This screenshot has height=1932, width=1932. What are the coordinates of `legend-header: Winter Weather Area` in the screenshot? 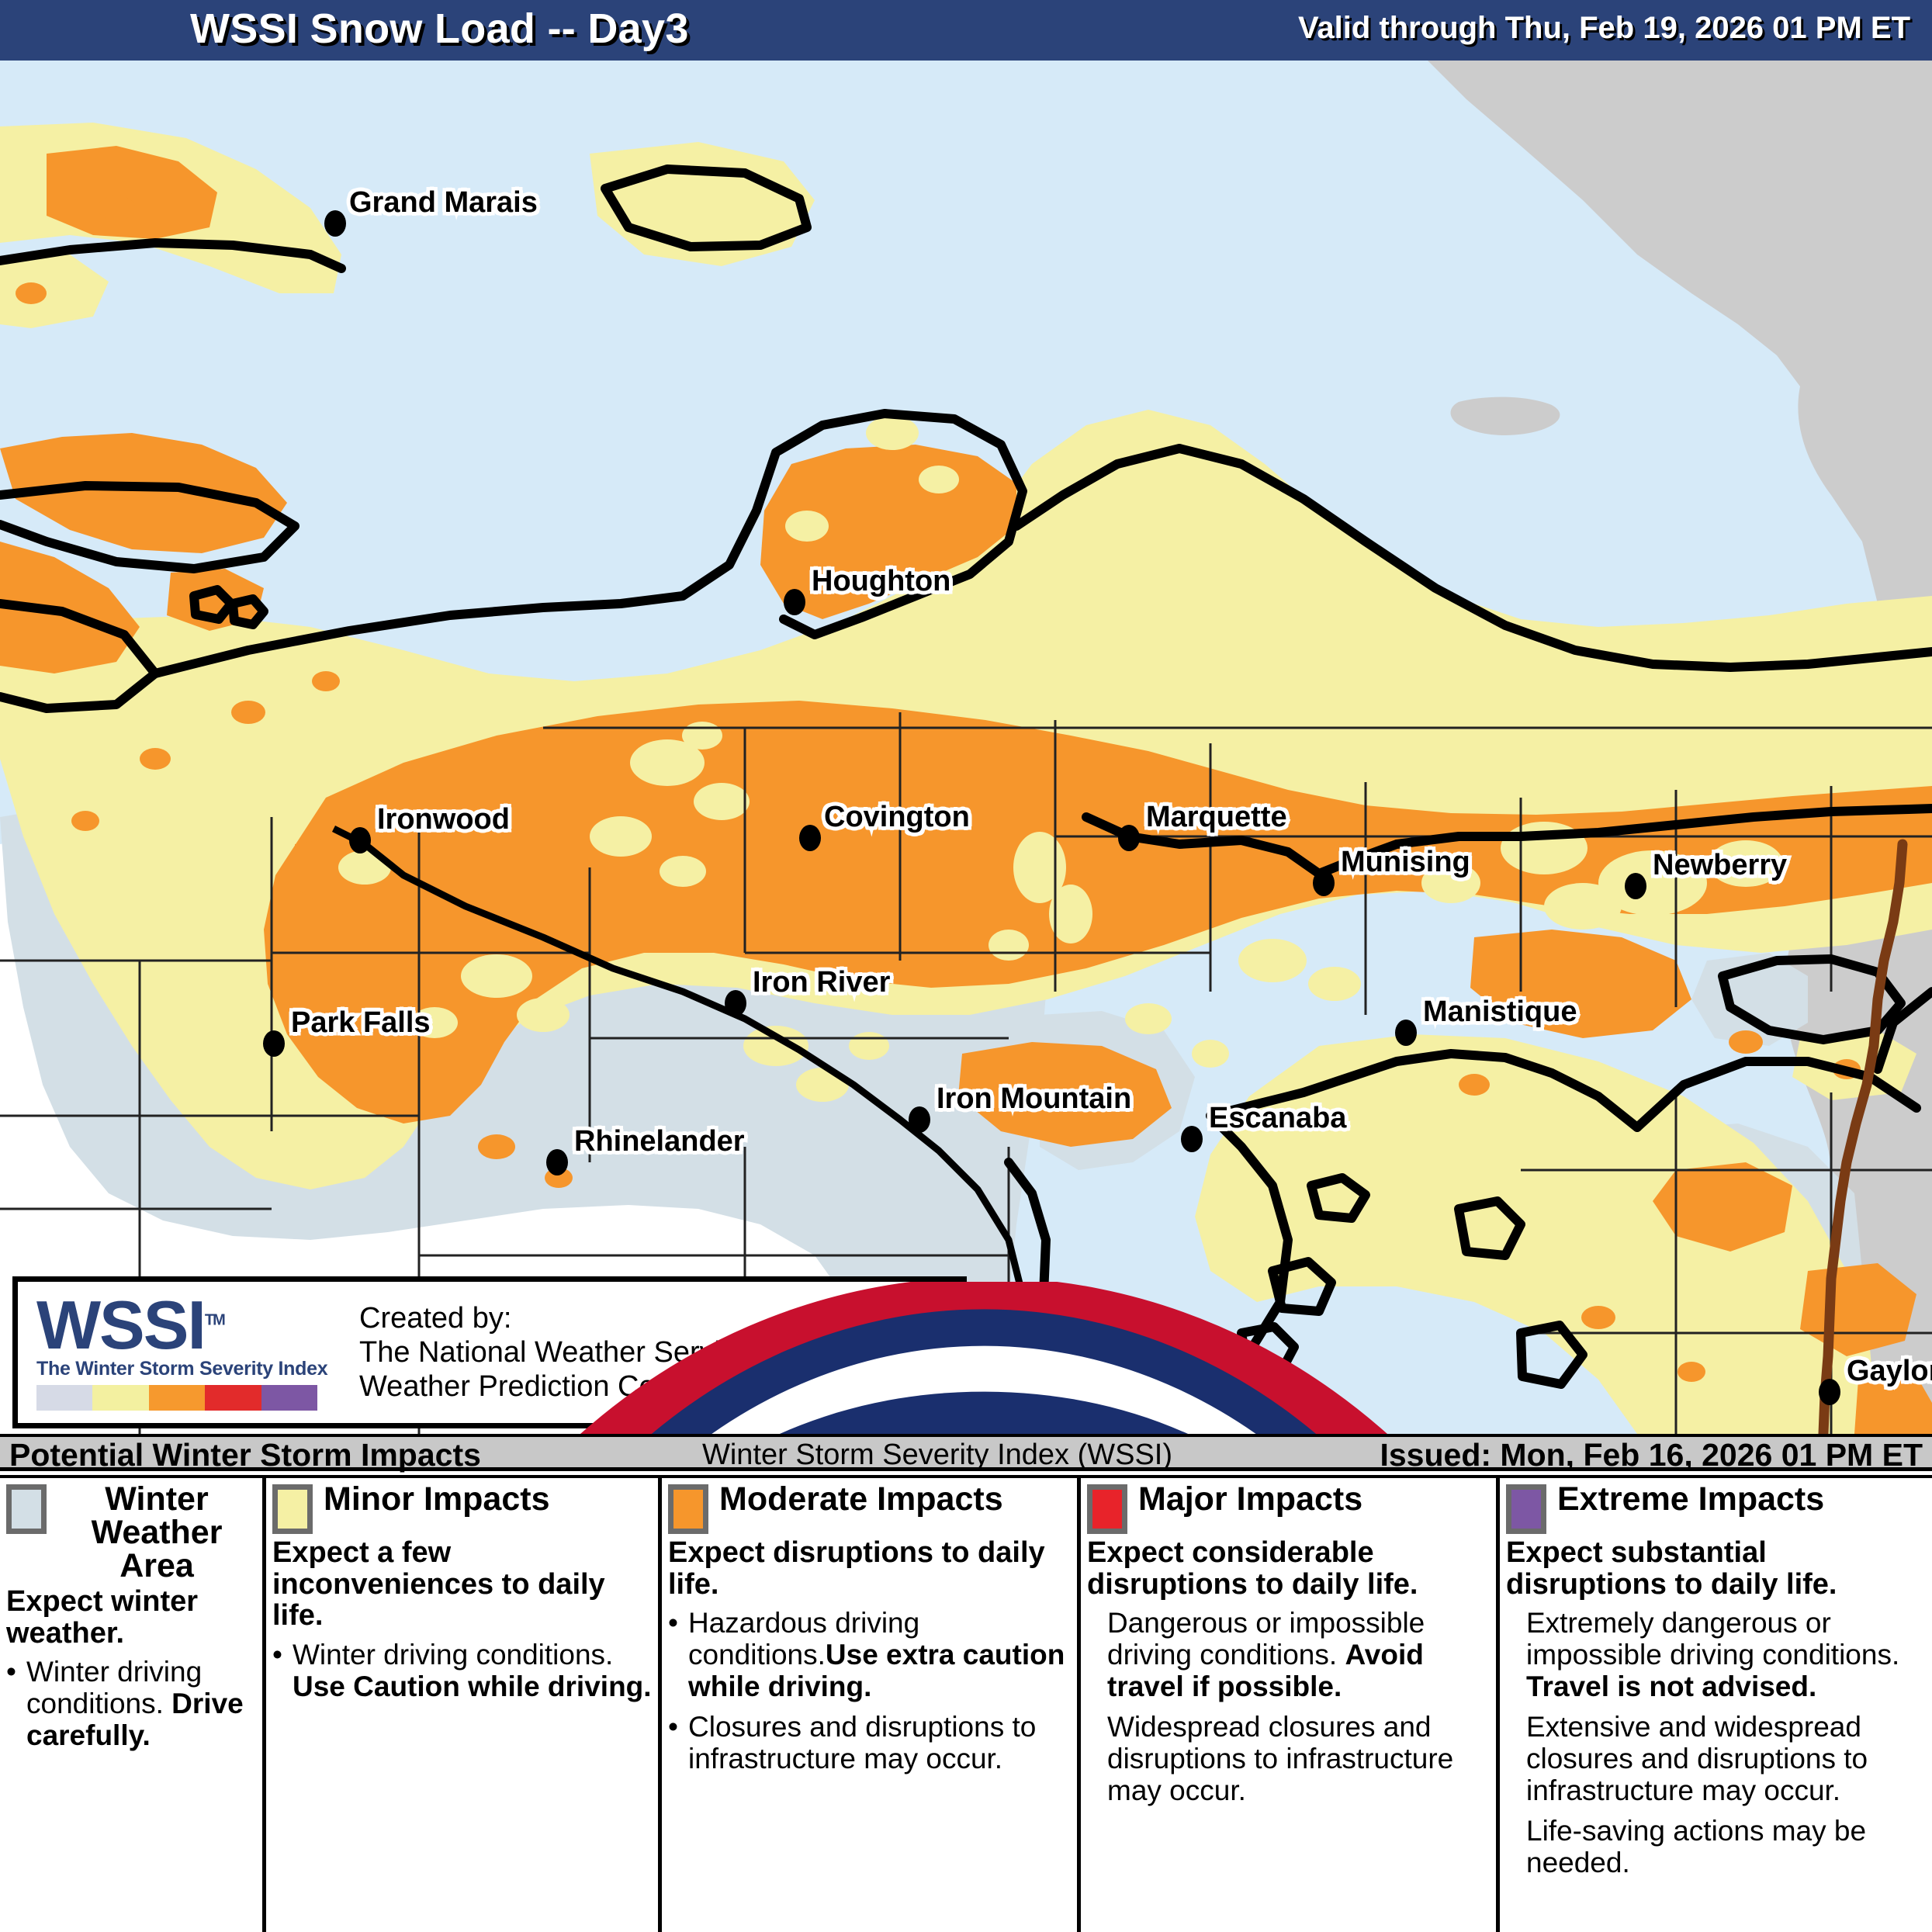 It's located at (131, 1533).